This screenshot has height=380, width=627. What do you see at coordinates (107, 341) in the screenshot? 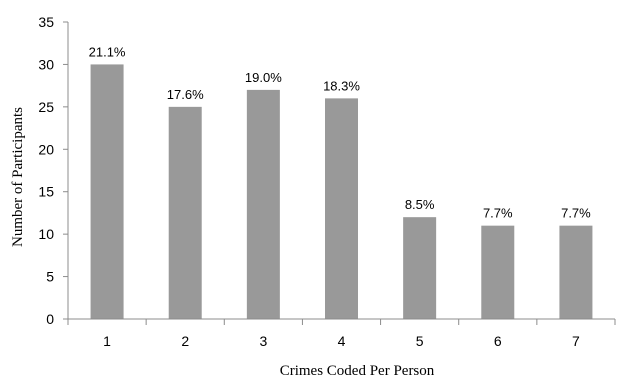
I see `x-tick-label: 1` at bounding box center [107, 341].